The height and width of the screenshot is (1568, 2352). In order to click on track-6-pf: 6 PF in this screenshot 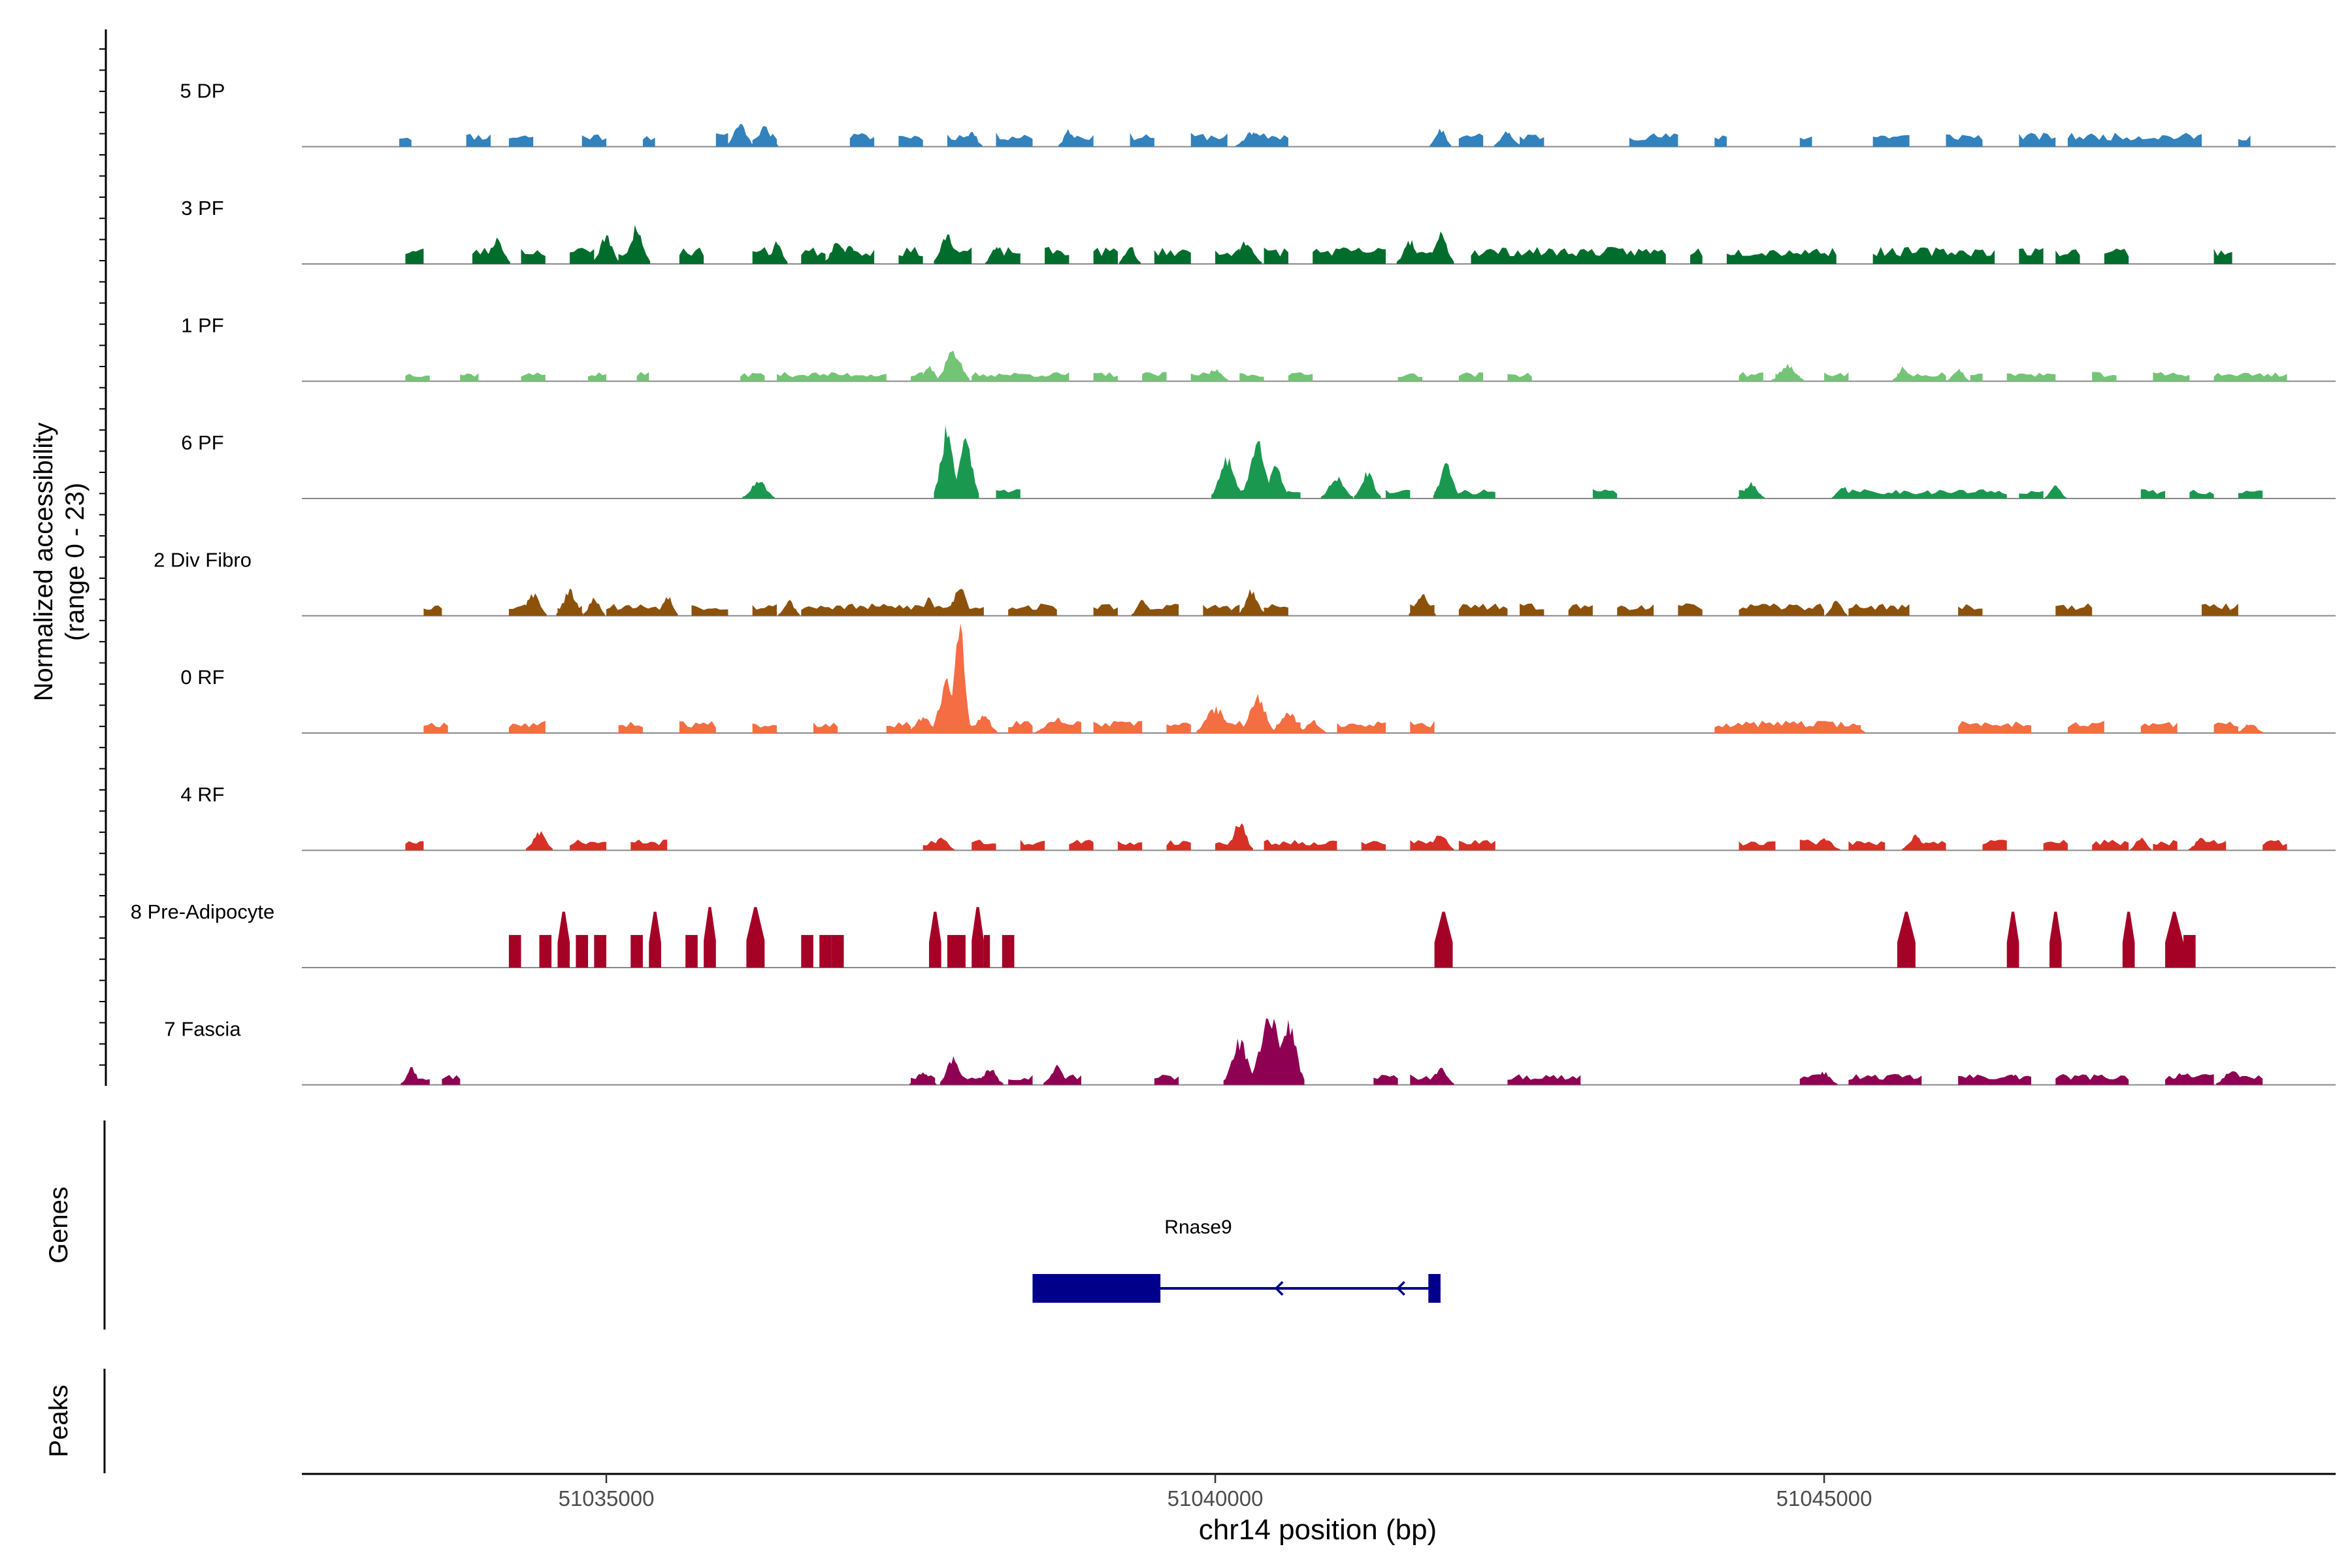, I will do `click(1258, 462)`.